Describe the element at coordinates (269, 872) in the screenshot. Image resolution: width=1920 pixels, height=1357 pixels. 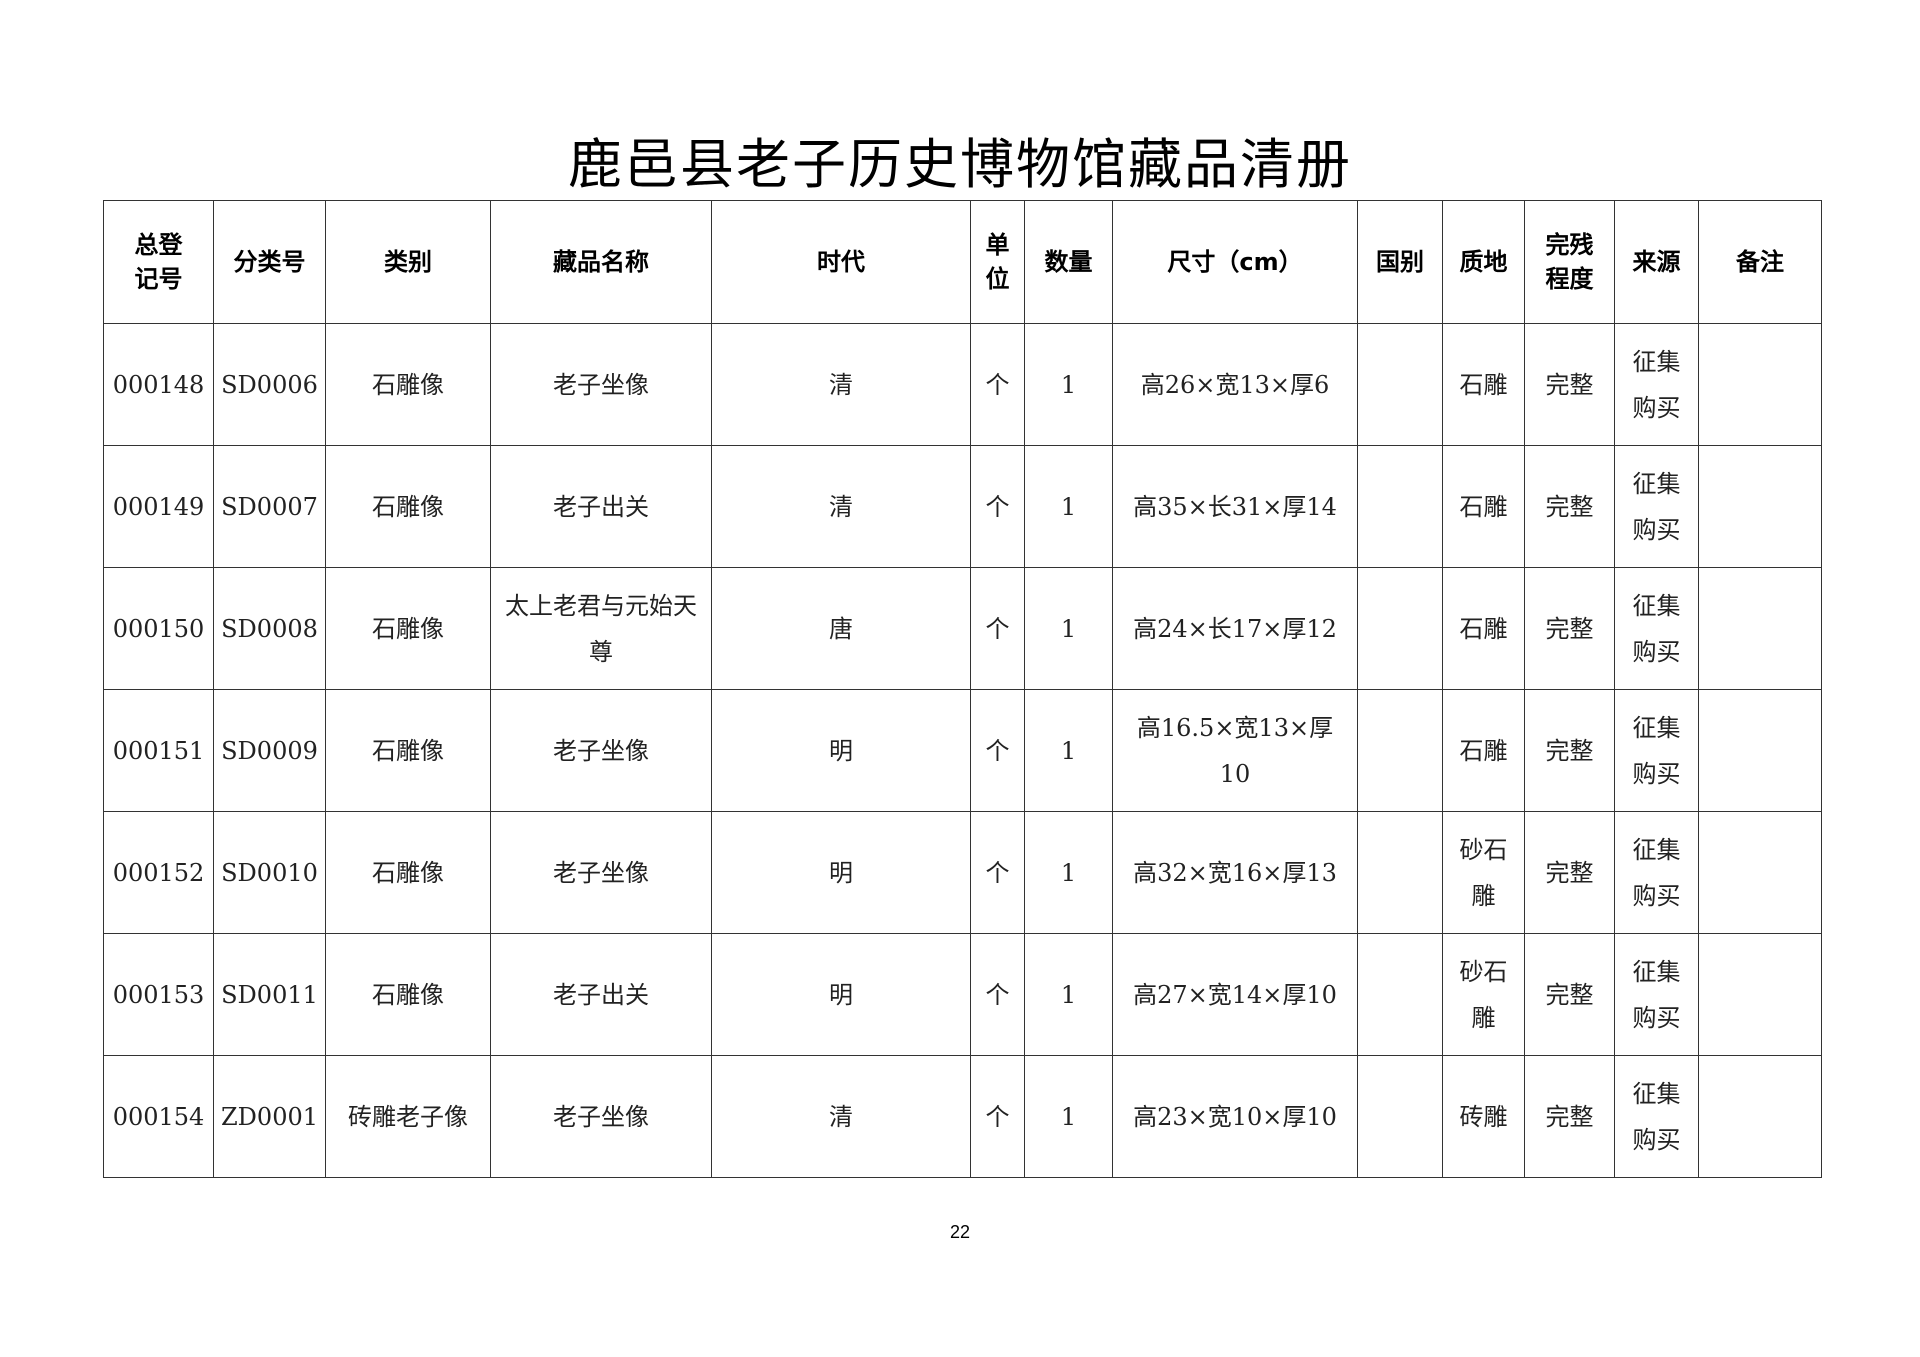
I see `cell-classification-no: SD0010` at that location.